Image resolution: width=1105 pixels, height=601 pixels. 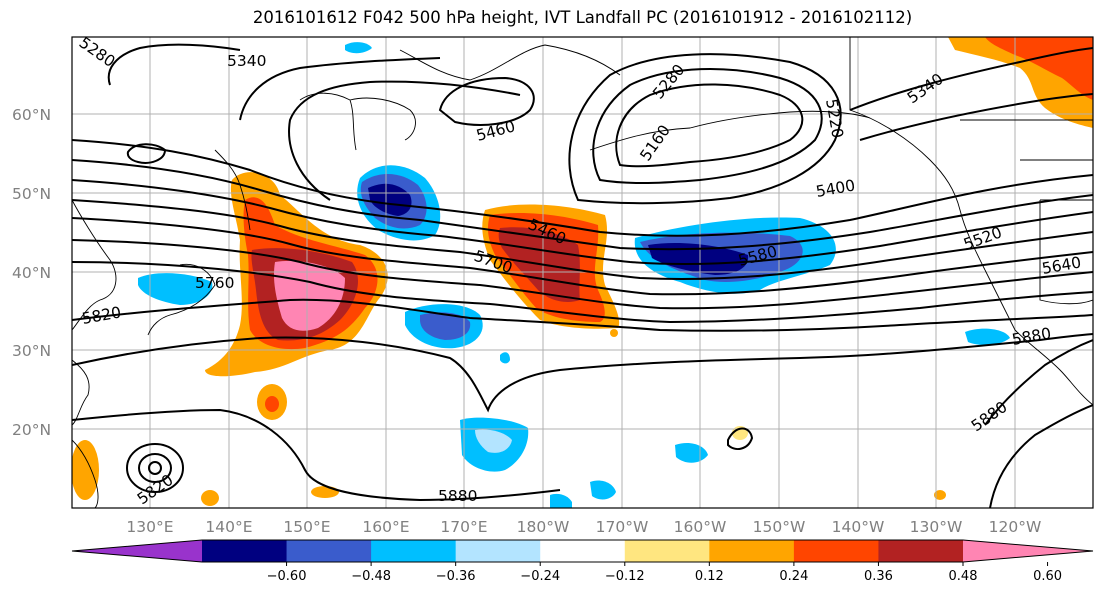 I want to click on colorbar-tick-label: −0.48, so click(x=371, y=576).